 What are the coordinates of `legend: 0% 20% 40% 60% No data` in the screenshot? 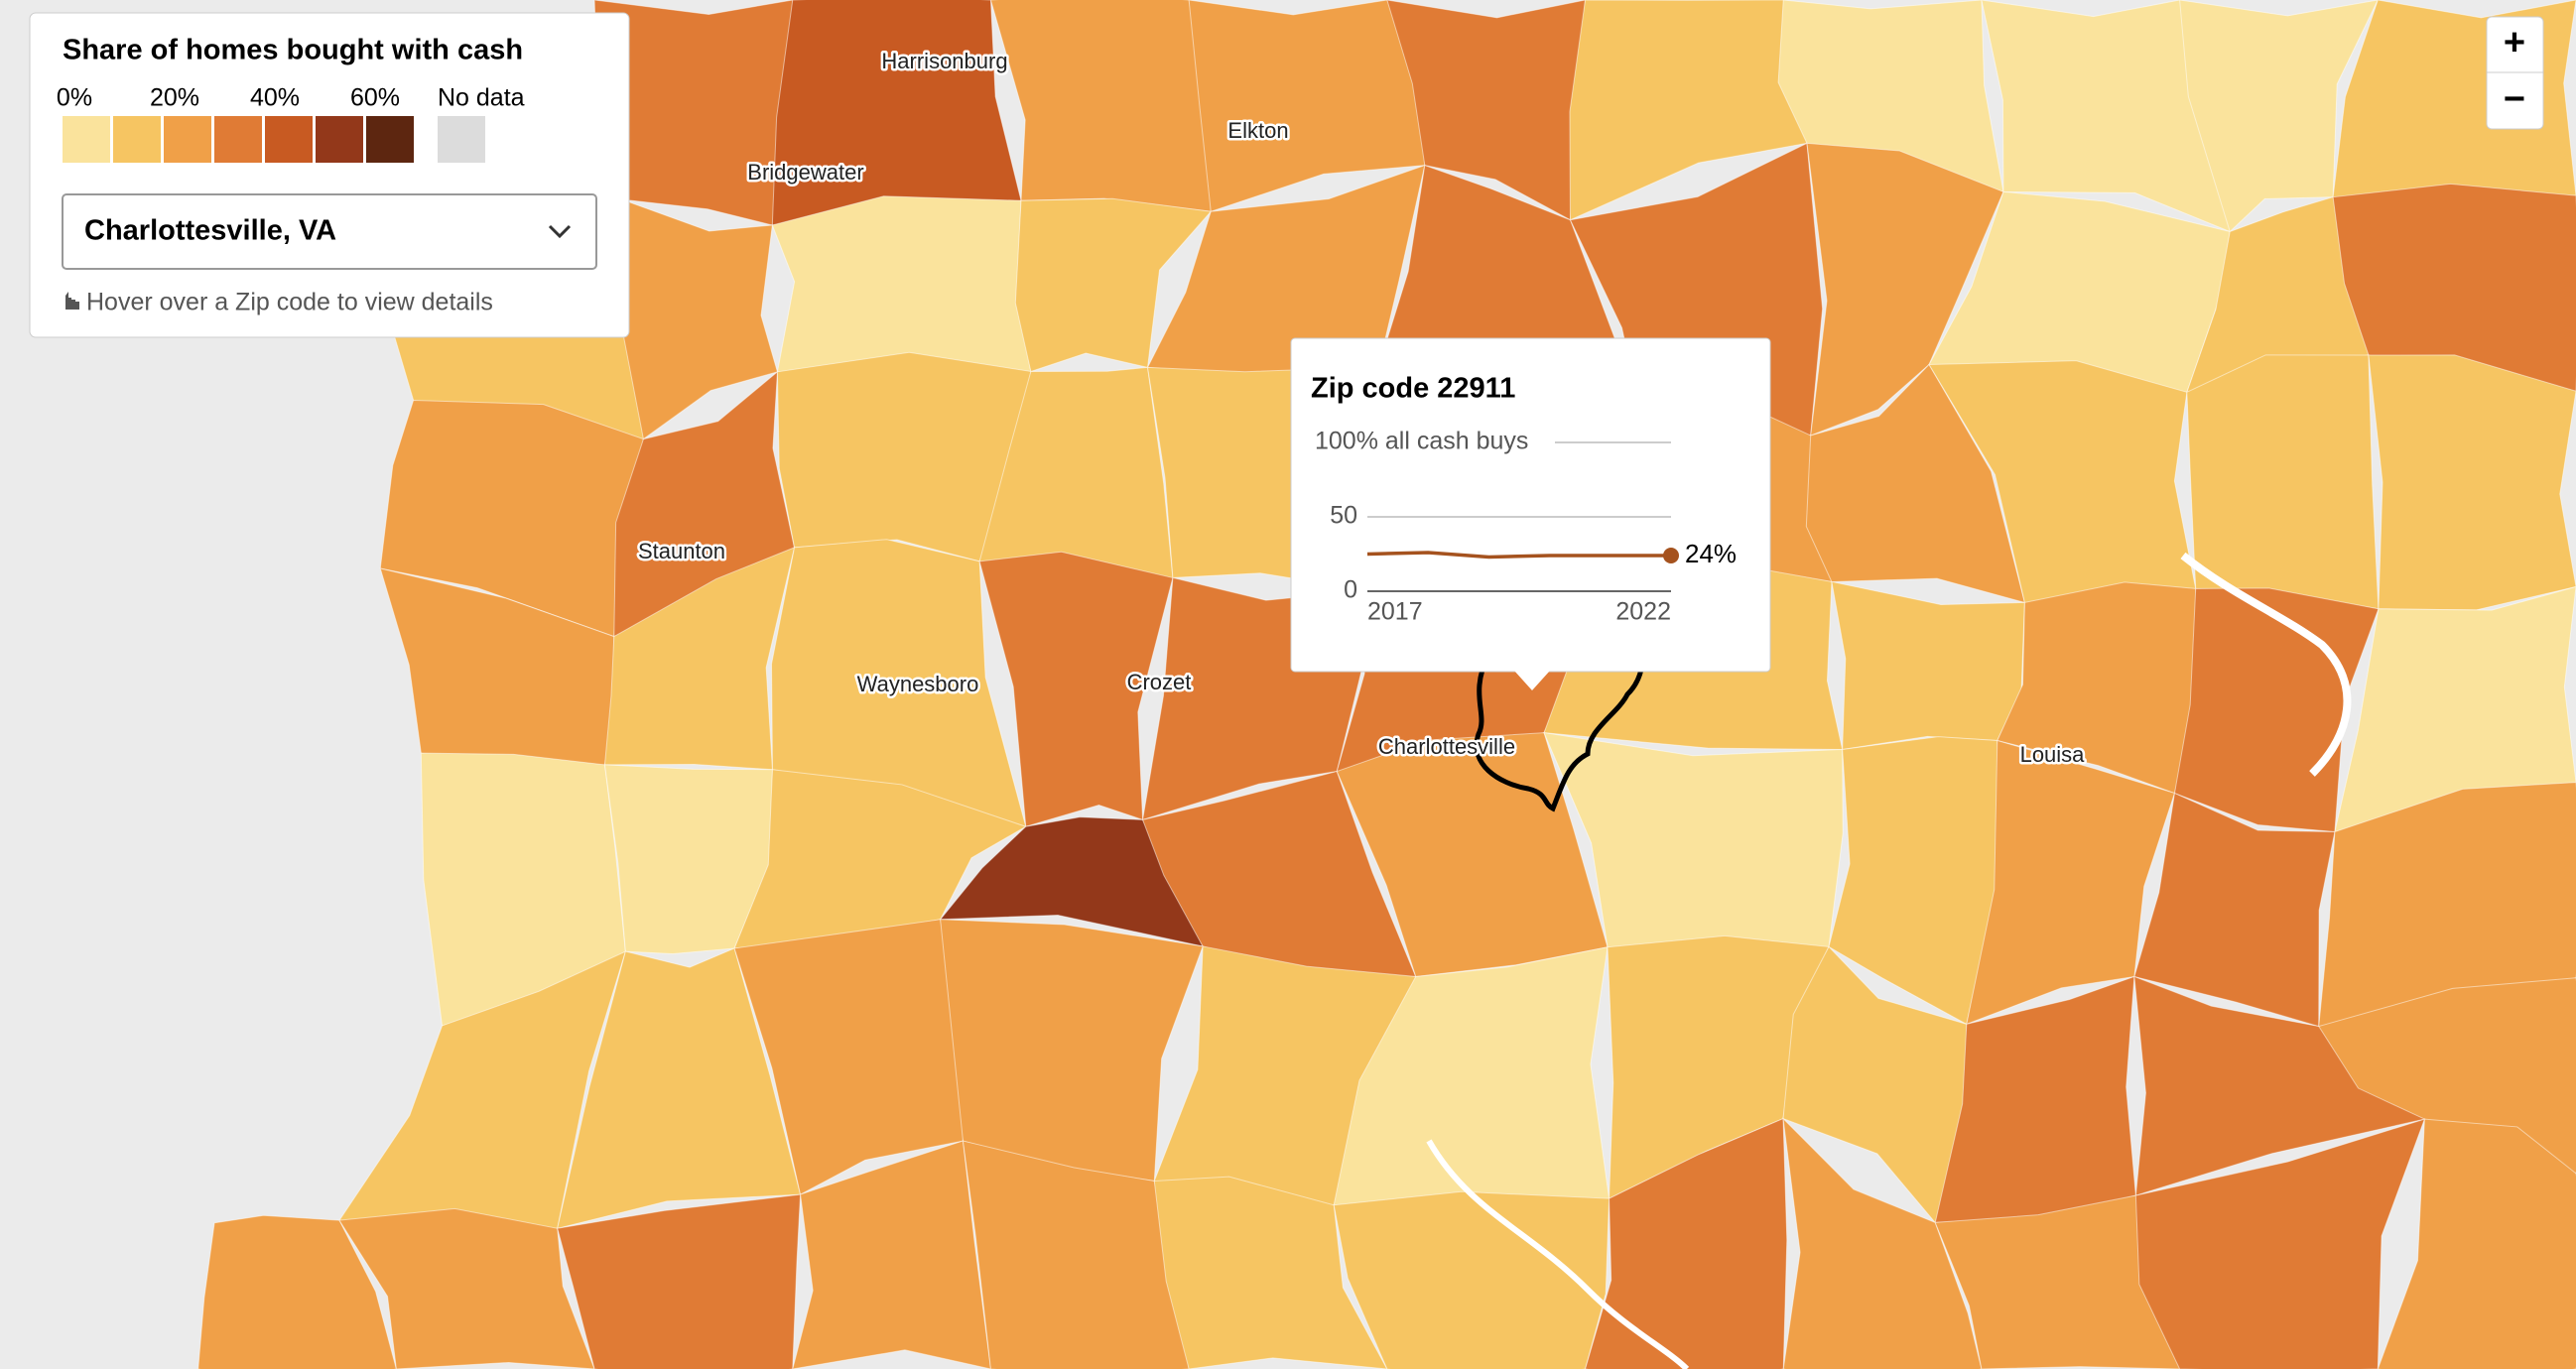 It's located at (291, 123).